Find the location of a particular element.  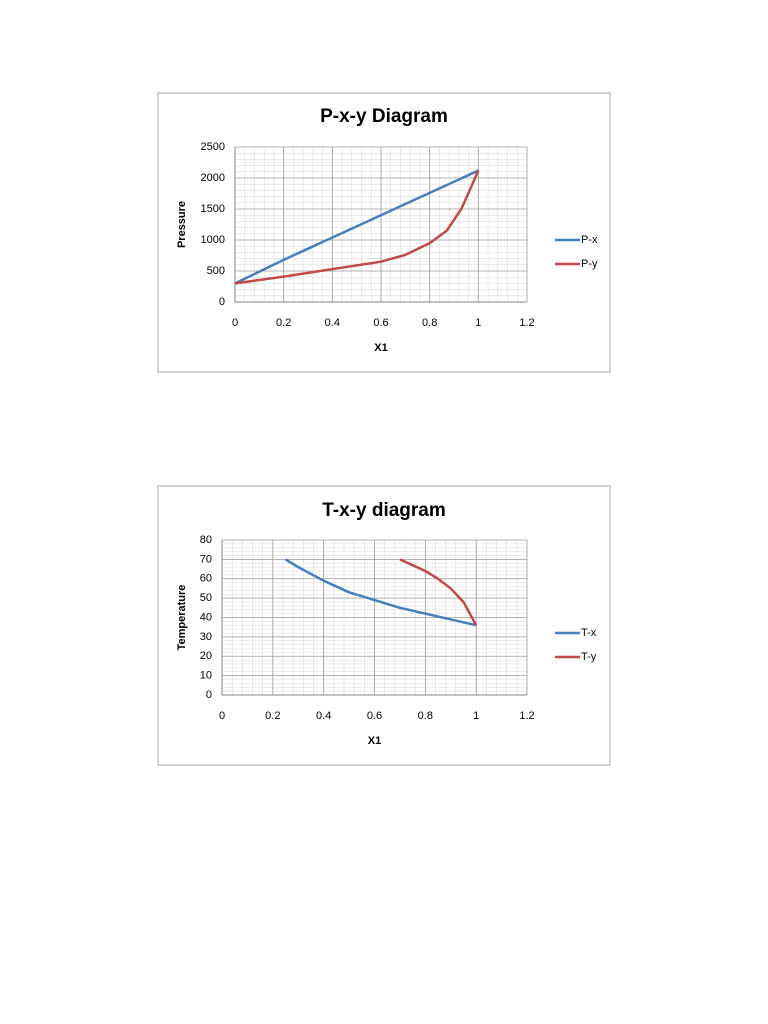

chart-title: P-x-y Diagram is located at coordinates (384, 116).